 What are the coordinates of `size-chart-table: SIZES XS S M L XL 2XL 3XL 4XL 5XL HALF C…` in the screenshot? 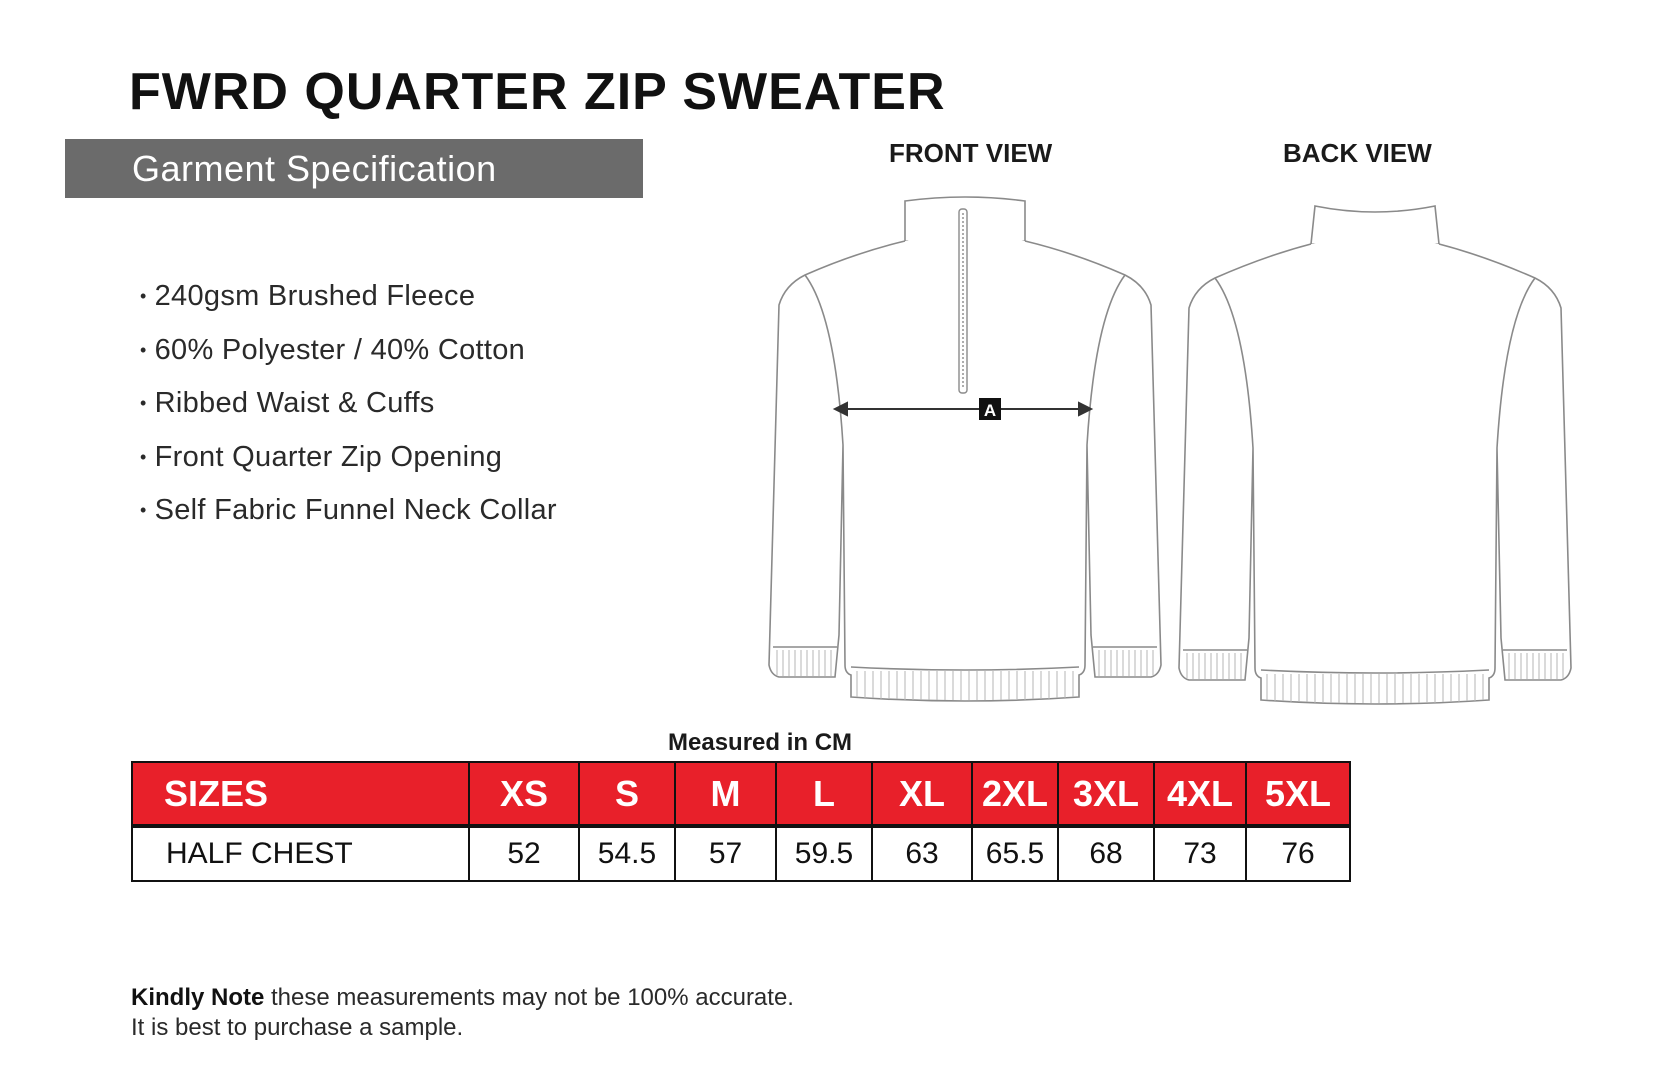 It's located at (741, 821).